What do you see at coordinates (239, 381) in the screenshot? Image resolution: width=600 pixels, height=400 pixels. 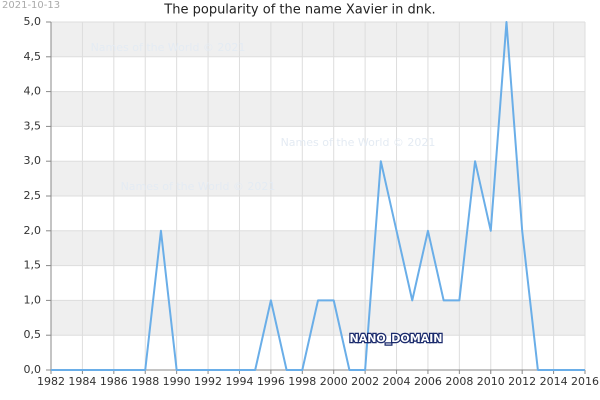 I see `x-tick-label: 1994` at bounding box center [239, 381].